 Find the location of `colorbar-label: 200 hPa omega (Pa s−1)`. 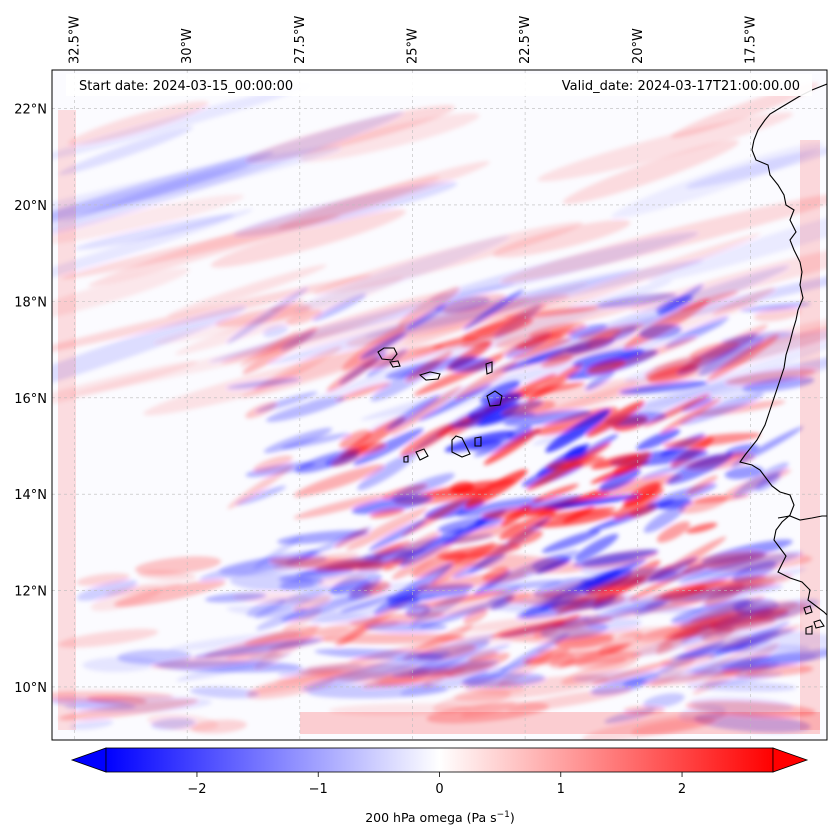

colorbar-label: 200 hPa omega (Pa s−1) is located at coordinates (440, 817).